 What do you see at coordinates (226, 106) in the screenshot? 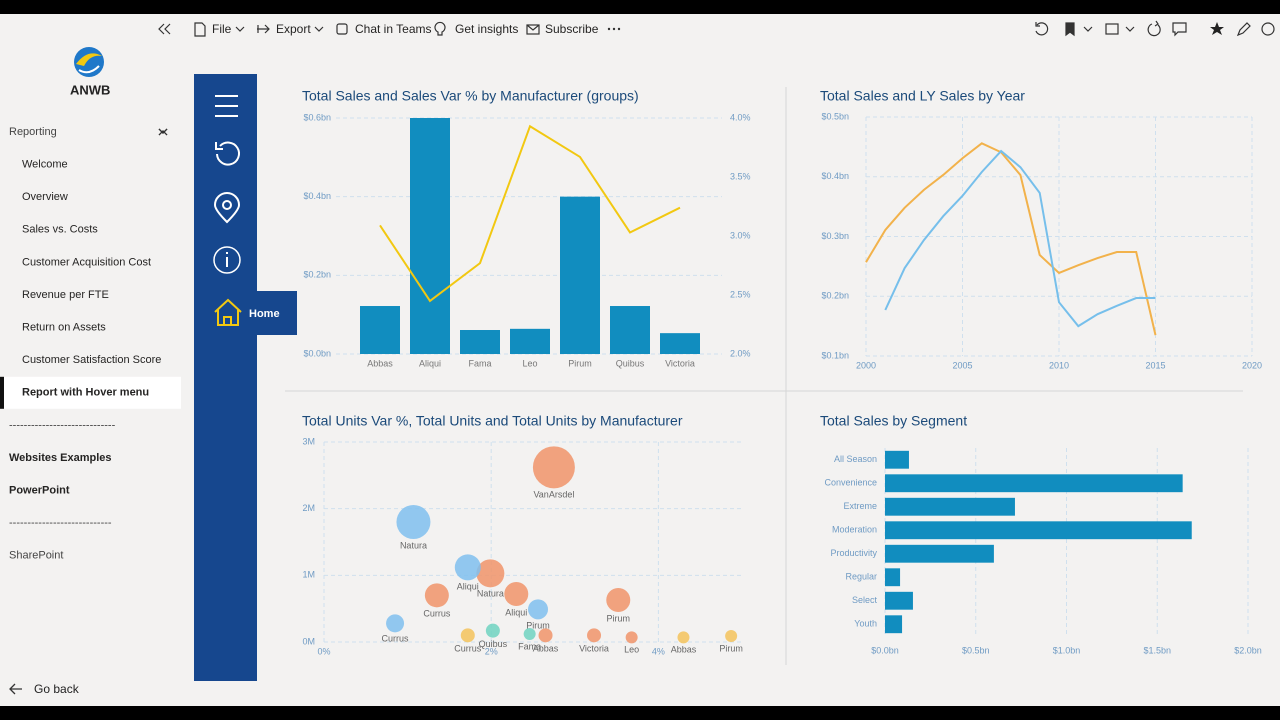
I see `menu-icon` at bounding box center [226, 106].